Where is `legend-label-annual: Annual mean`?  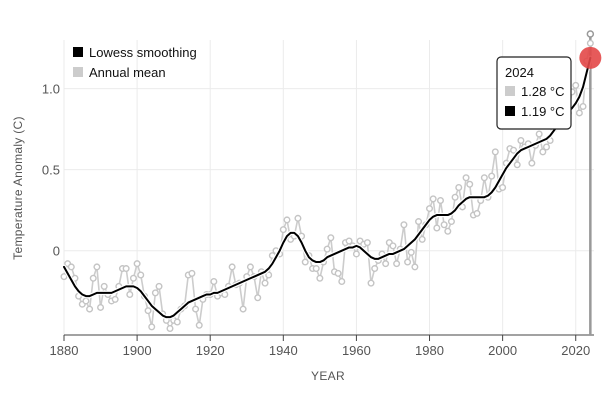 legend-label-annual: Annual mean is located at coordinates (127, 72).